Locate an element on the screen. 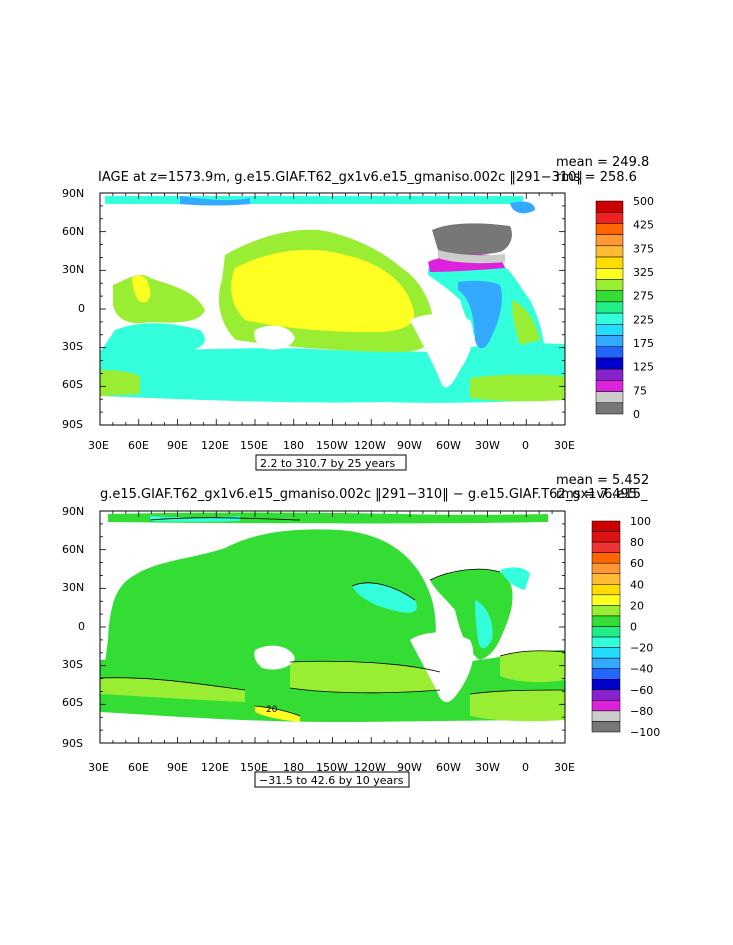  land-south-america is located at coordinates (442, 667).